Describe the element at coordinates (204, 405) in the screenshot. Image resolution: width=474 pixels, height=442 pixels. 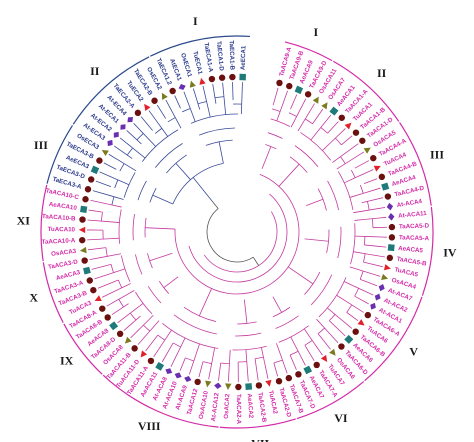
I see `leaf-label: OsACA10` at that location.